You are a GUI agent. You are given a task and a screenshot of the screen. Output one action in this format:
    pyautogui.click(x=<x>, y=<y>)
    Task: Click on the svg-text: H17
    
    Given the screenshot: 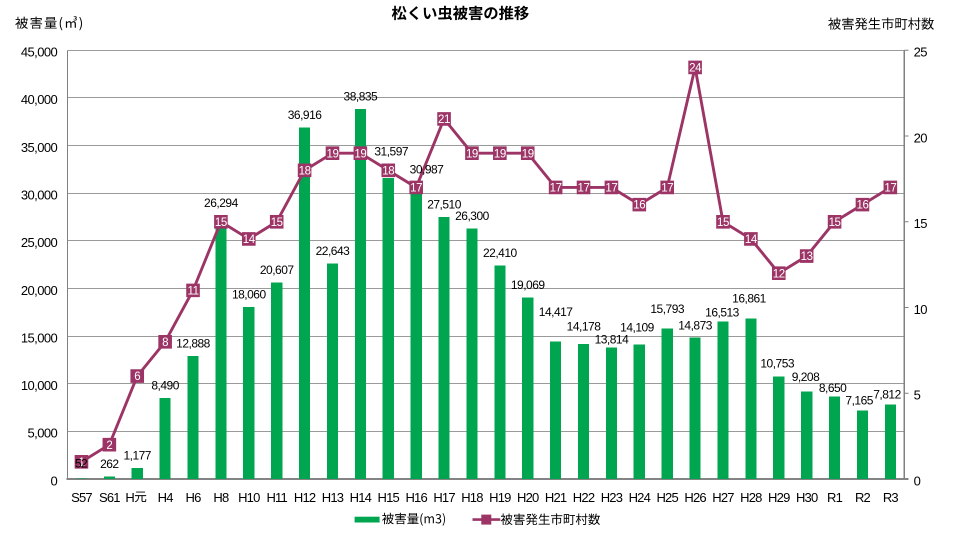 What is the action you would take?
    pyautogui.click(x=444, y=497)
    